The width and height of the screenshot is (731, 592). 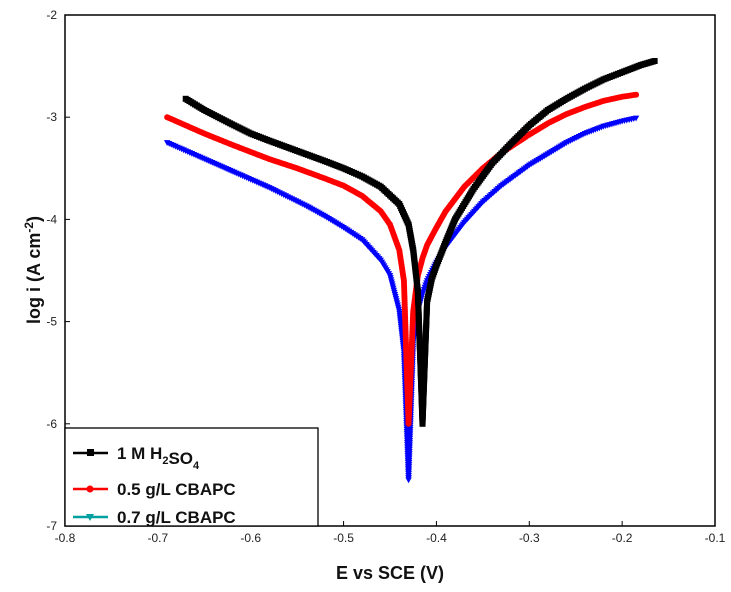 I want to click on legend-entry-2: 0.5 g/L CBAPC, so click(x=154, y=489).